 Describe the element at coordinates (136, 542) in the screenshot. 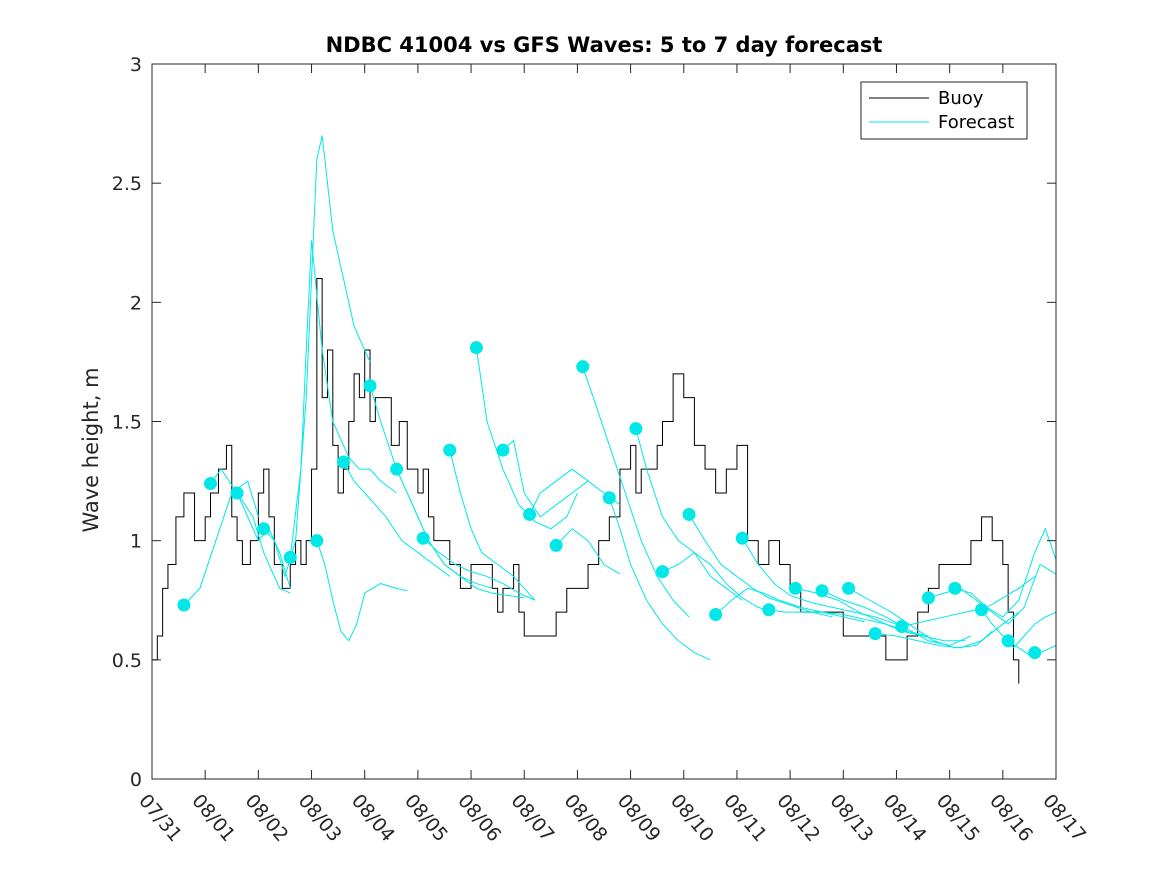

I see `y-tick-label: 1` at that location.